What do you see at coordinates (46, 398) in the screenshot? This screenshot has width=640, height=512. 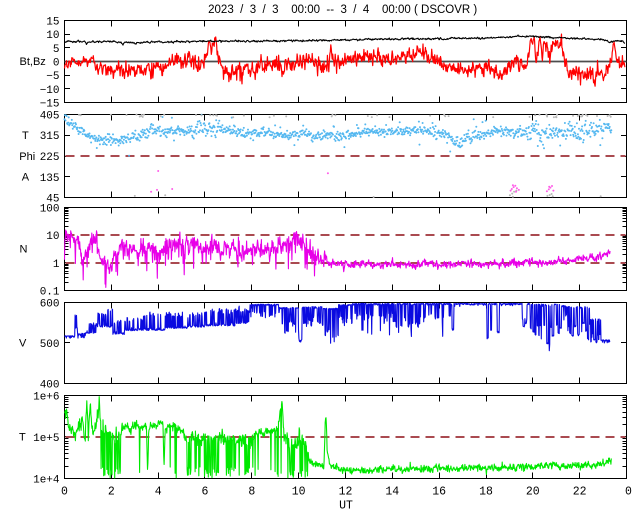 I see `svg-text: 1e+6` at bounding box center [46, 398].